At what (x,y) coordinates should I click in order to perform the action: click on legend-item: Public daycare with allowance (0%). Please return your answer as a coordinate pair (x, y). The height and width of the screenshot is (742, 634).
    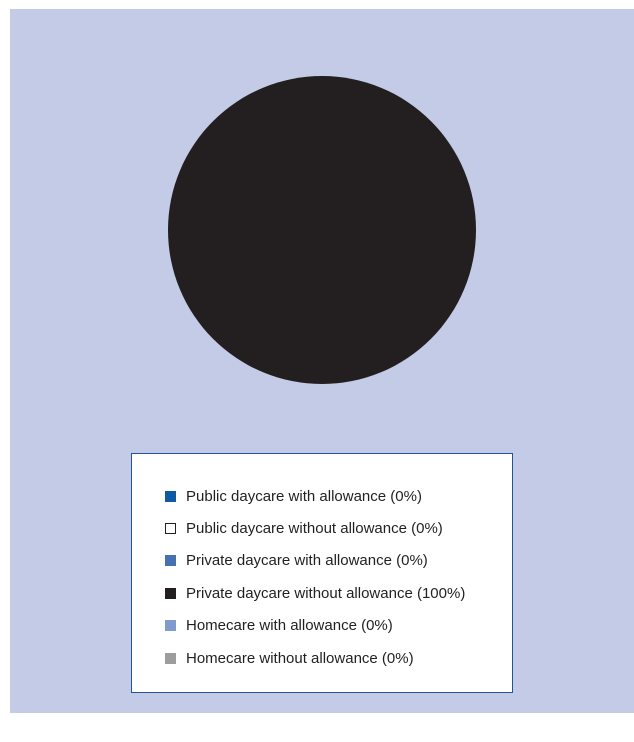
    Looking at the image, I should click on (315, 496).